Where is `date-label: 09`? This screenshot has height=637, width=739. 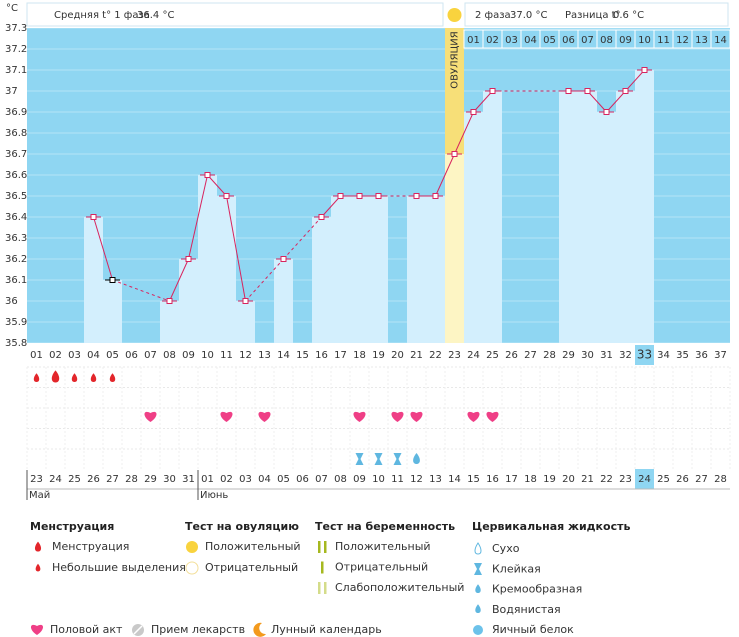 date-label: 09 is located at coordinates (359, 479).